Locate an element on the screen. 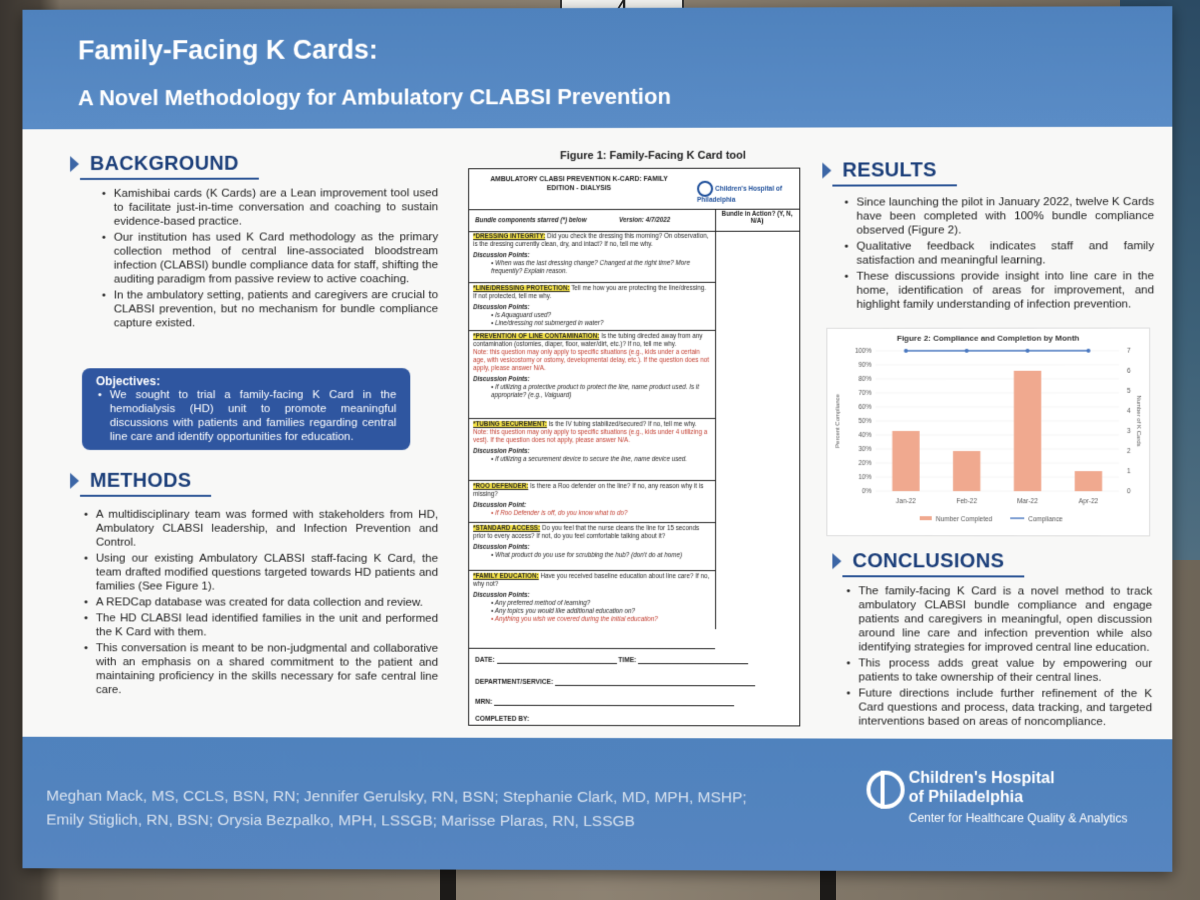 This screenshot has width=1200, height=900. objectives-heading: Objectives: is located at coordinates (246, 381).